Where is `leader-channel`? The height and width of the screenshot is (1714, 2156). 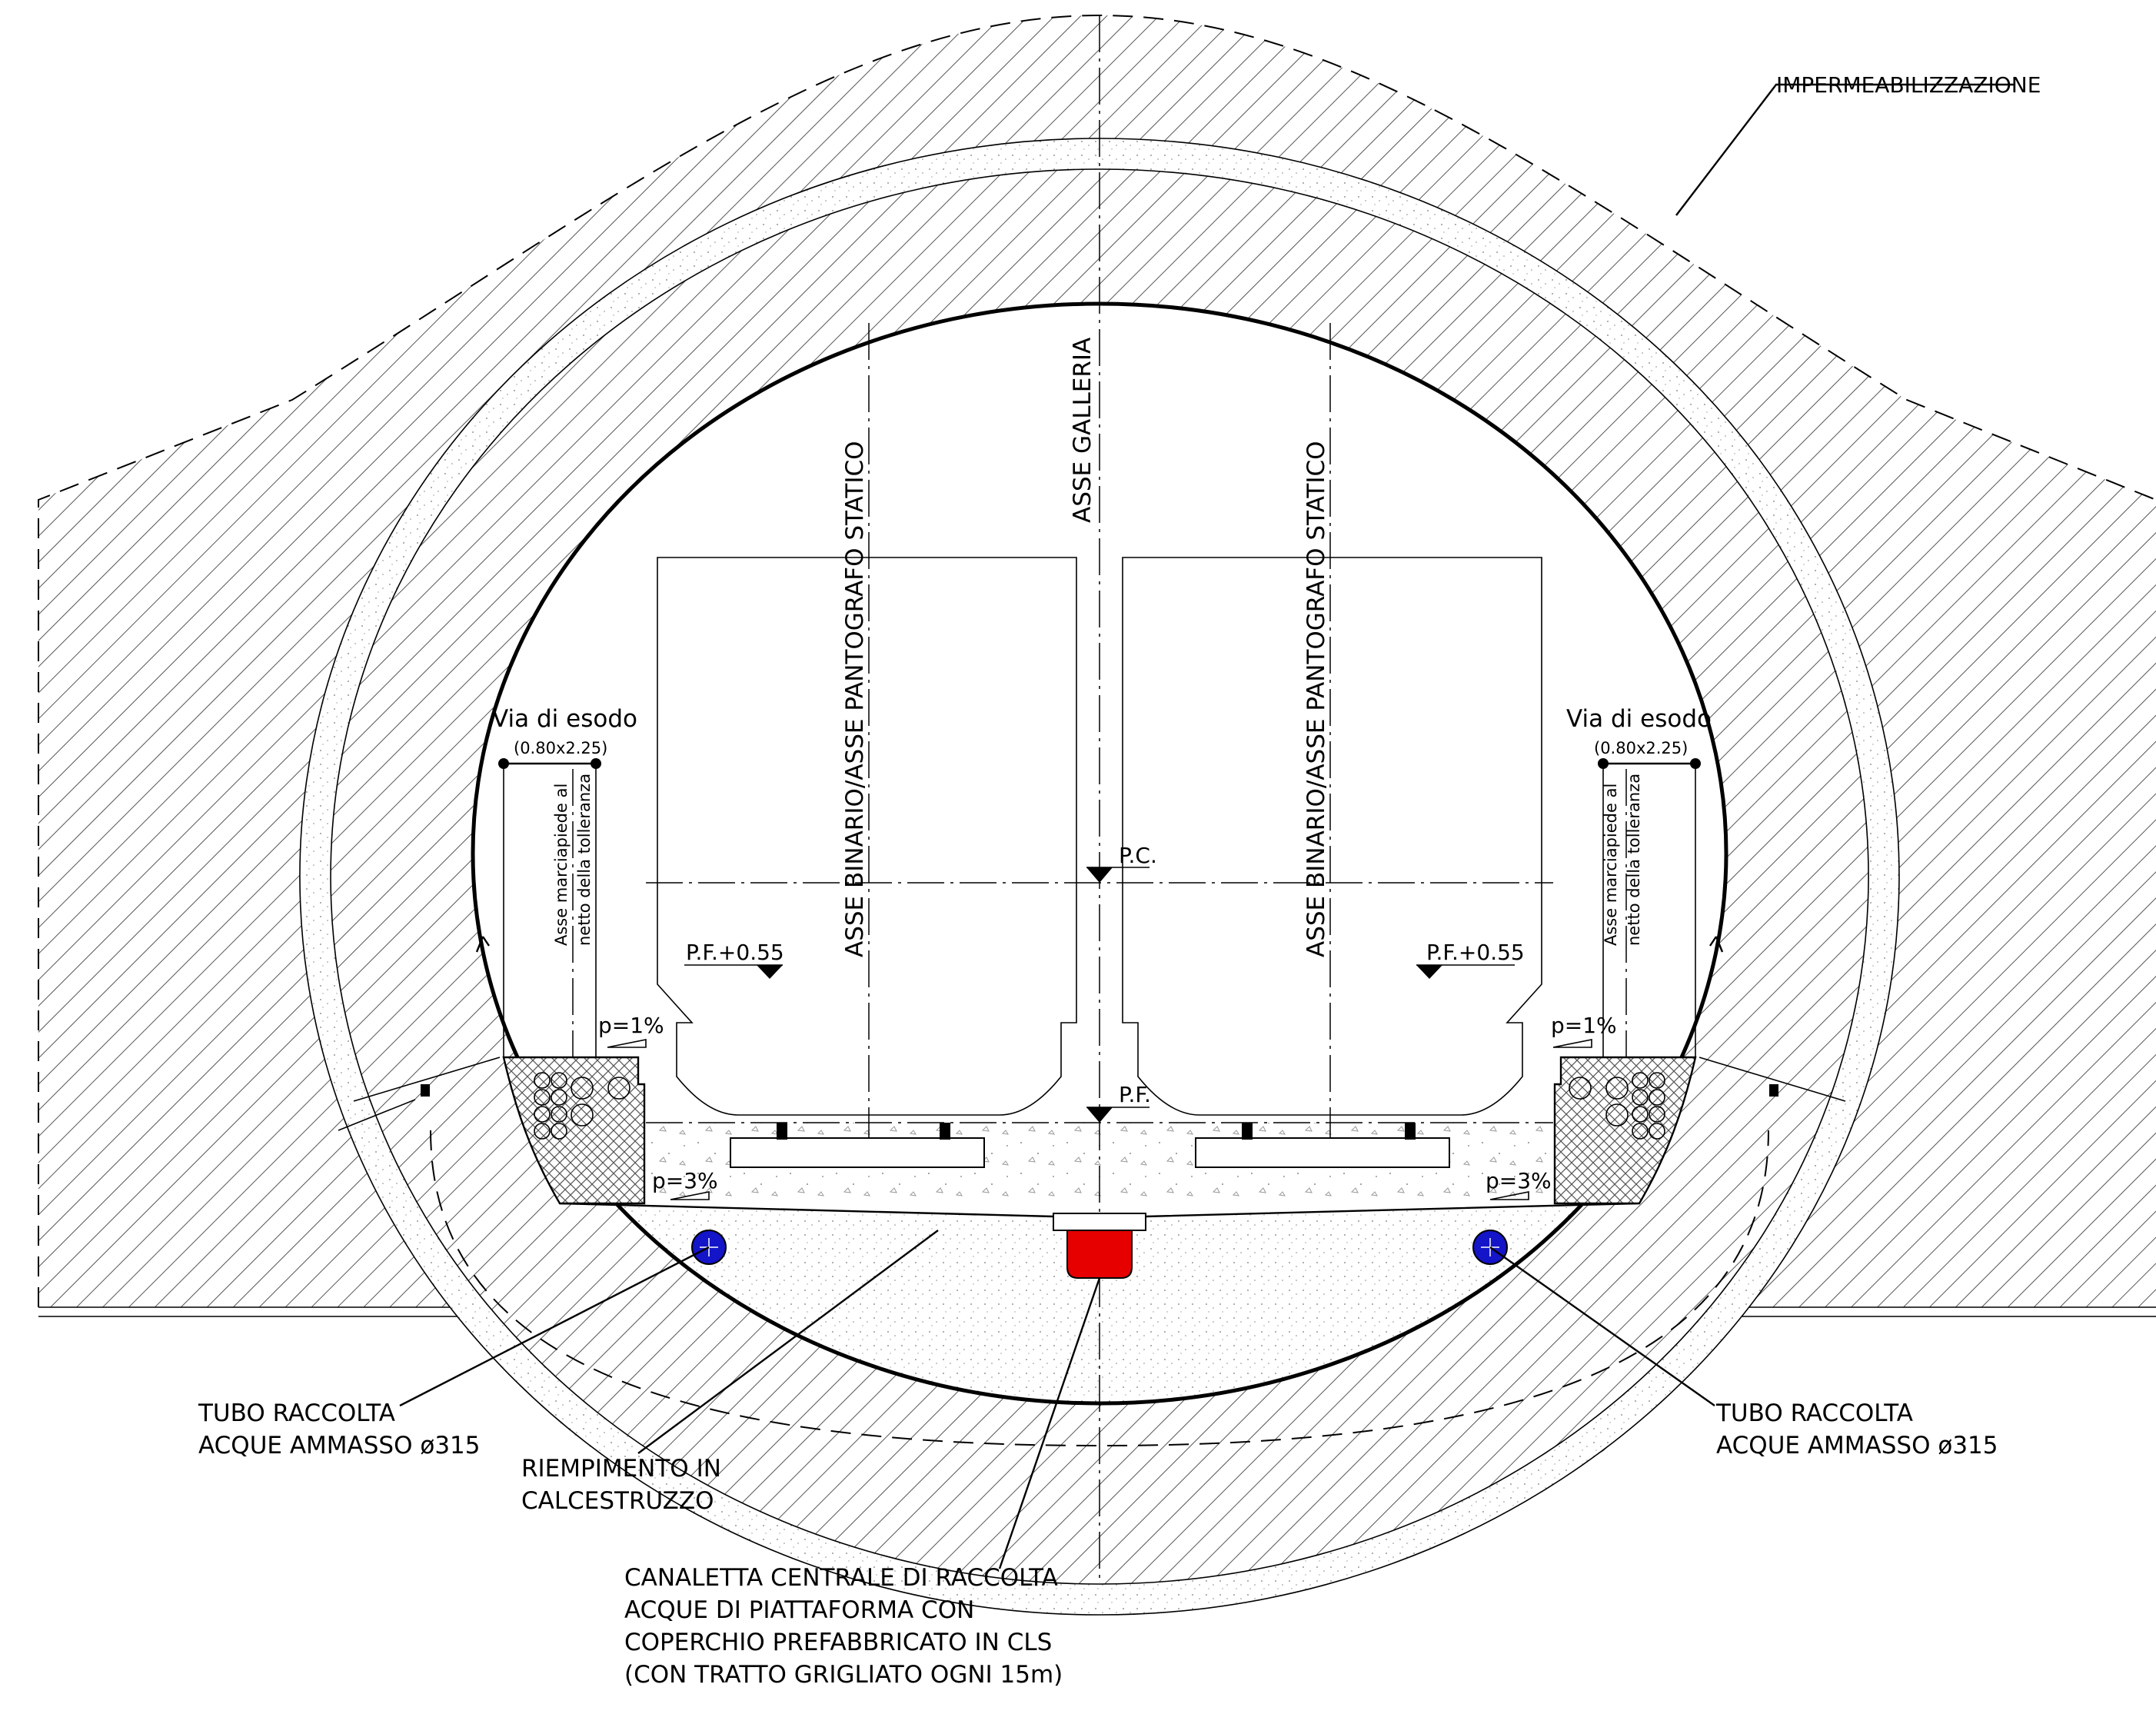
leader-channel is located at coordinates (1049, 1423).